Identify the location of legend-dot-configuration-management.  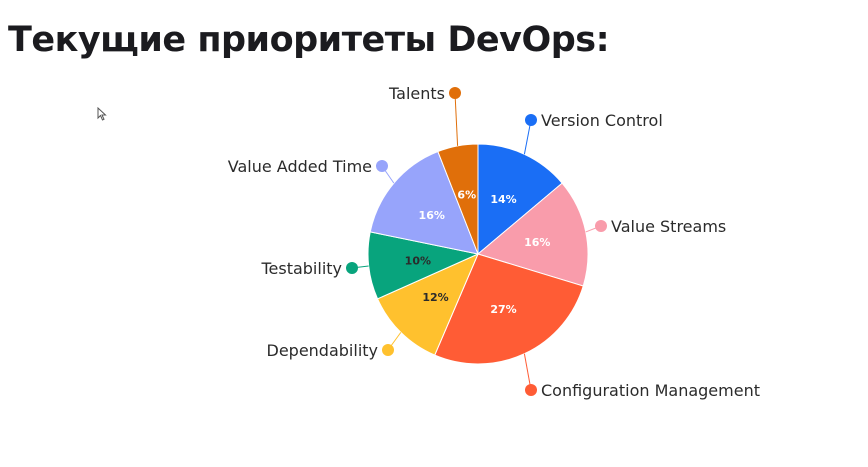
(531, 390).